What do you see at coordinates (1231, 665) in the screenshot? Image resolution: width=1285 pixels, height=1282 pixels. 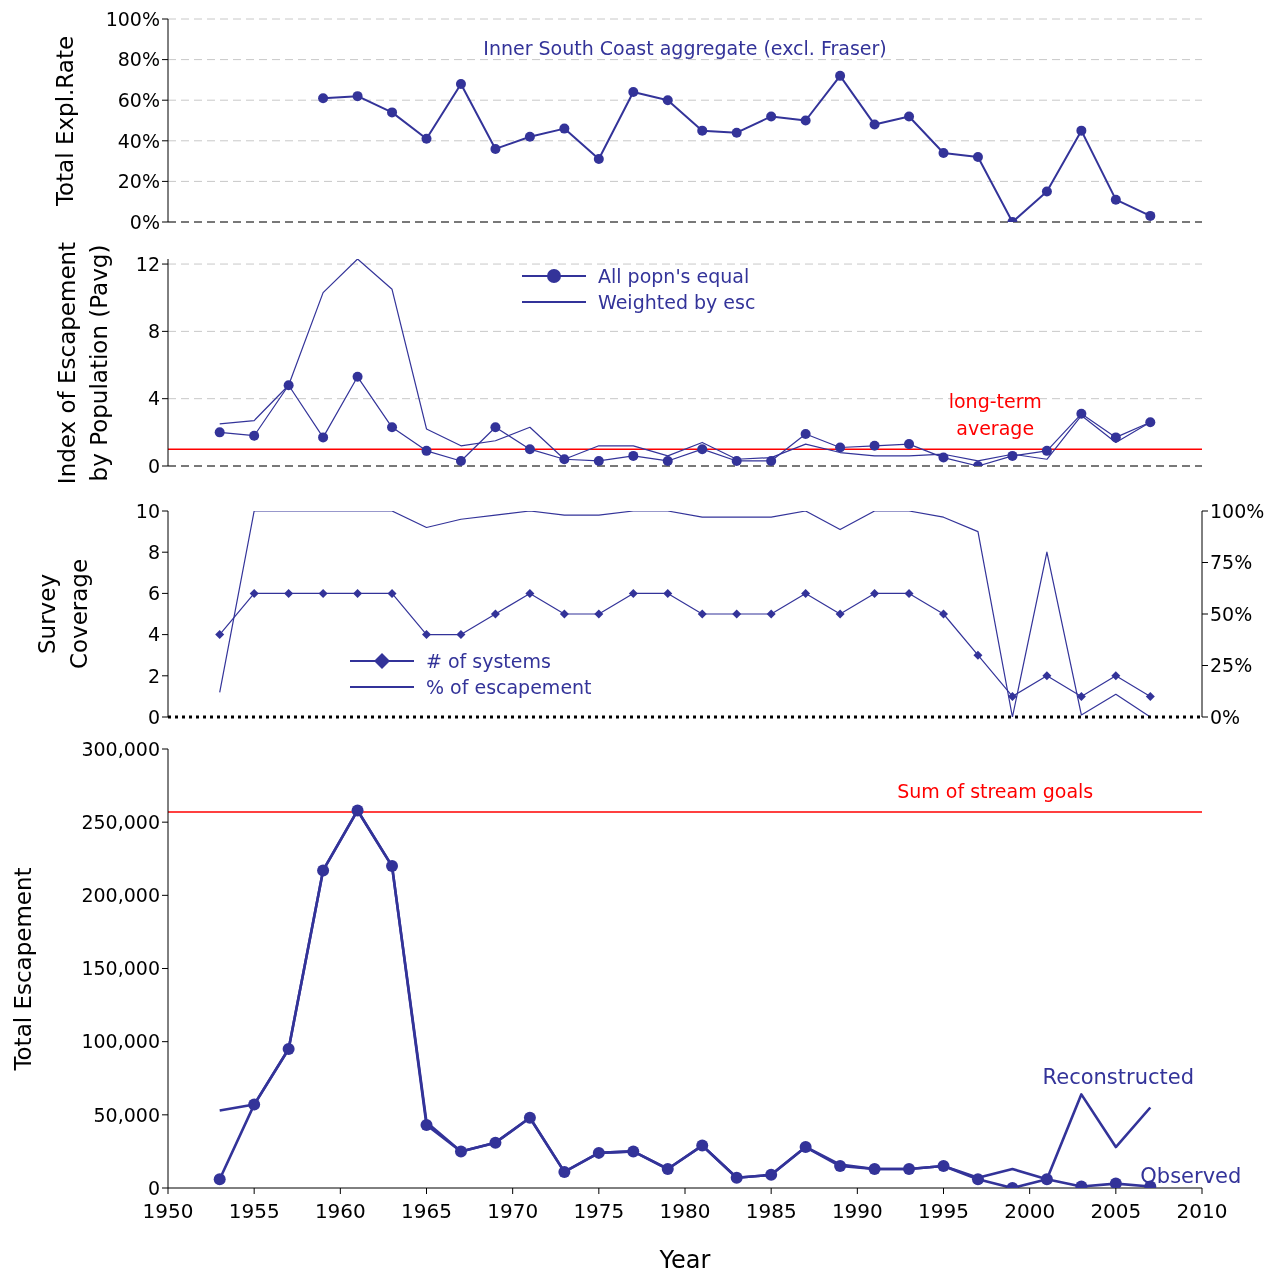 I see `y2-tick-label: 25%` at bounding box center [1231, 665].